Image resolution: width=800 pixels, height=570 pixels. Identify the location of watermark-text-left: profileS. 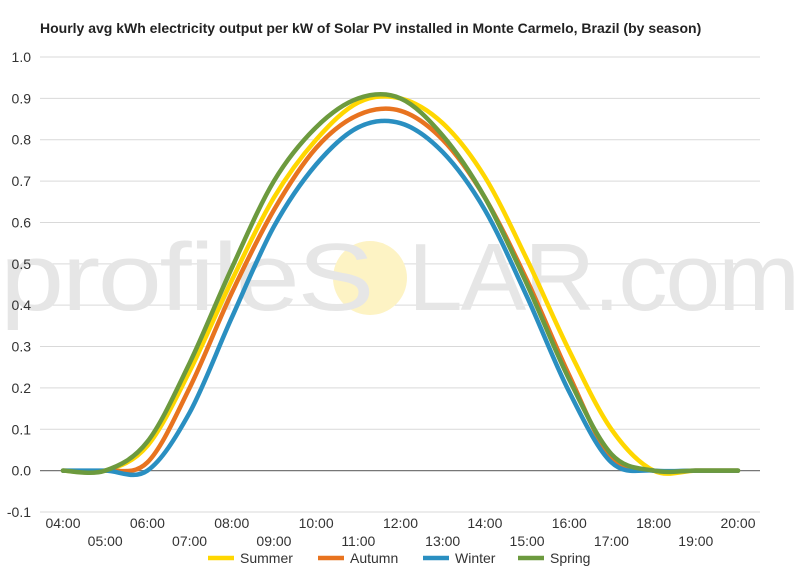
(186, 277).